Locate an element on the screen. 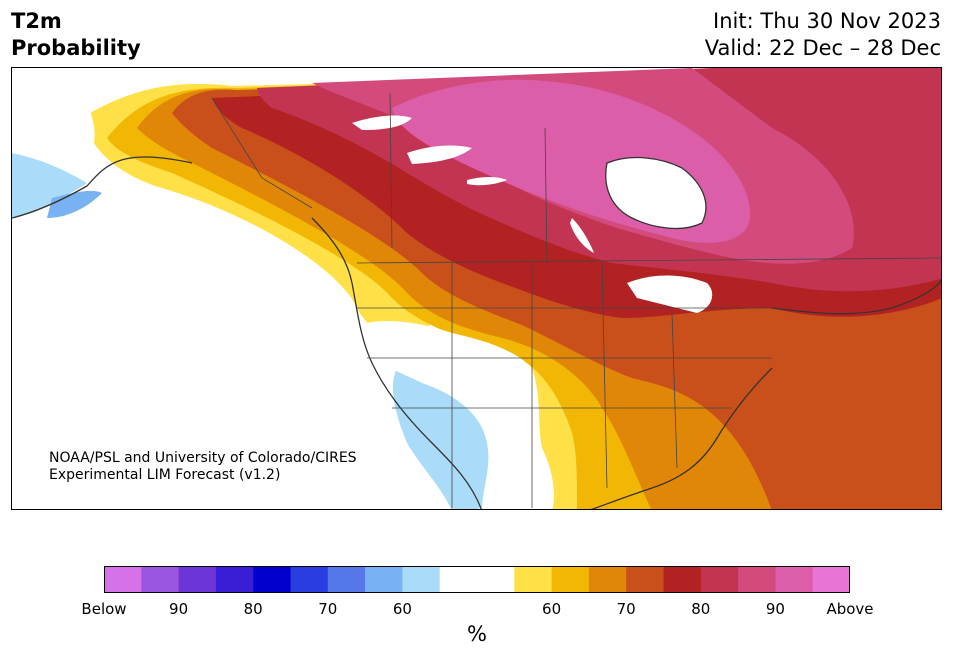 Image resolution: width=953 pixels, height=659 pixels. variable-name: T2m is located at coordinates (36, 21).